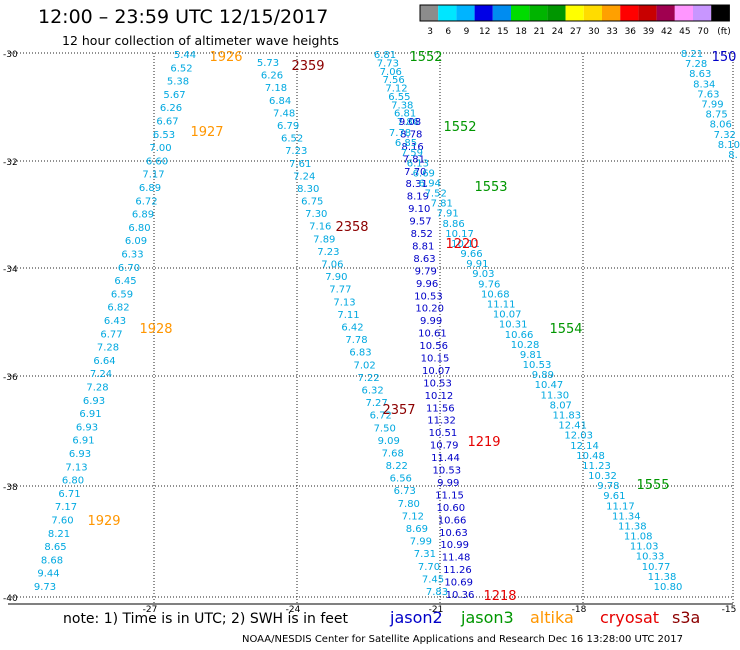 Image resolution: width=740 pixels, height=650 pixels. I want to click on wave-height-value: 8.63, so click(700, 74).